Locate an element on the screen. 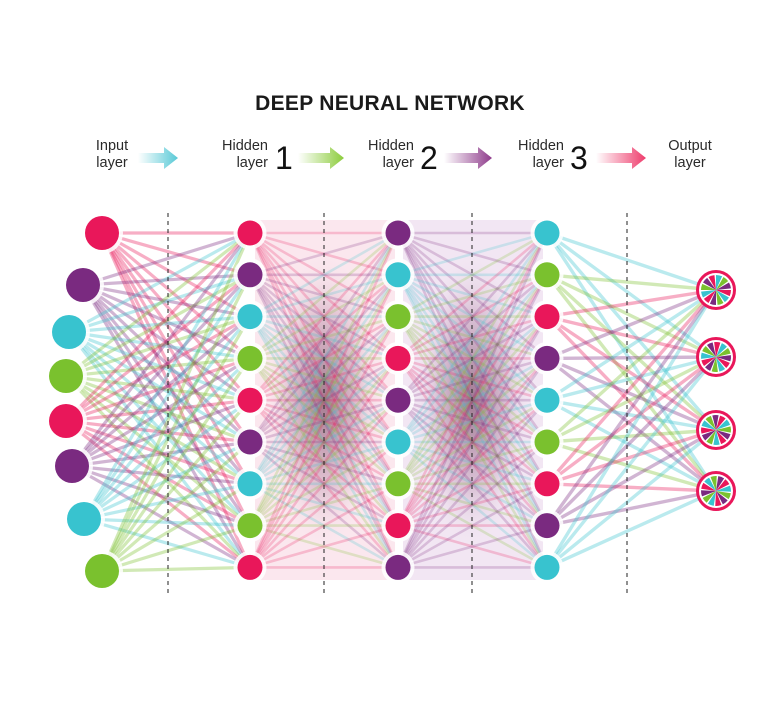 This screenshot has width=780, height=712. stage-label-hidden-1-line1: Hidden is located at coordinates (245, 146).